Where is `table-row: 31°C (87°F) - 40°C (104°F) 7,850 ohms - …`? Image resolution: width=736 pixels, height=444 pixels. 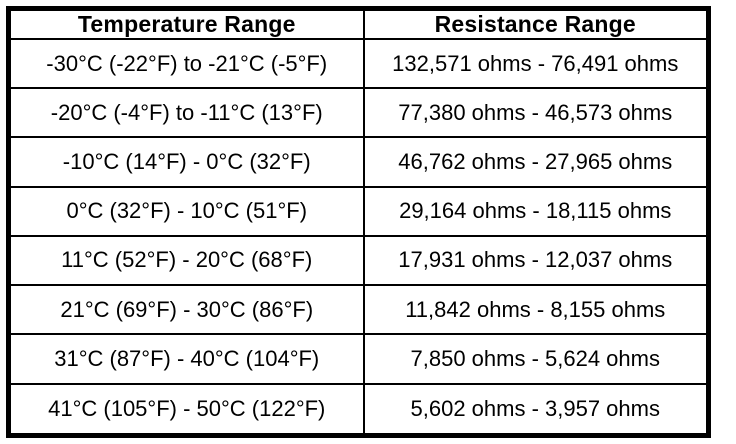
table-row: 31°C (87°F) - 40°C (104°F) 7,850 ohms - … is located at coordinates (358, 359).